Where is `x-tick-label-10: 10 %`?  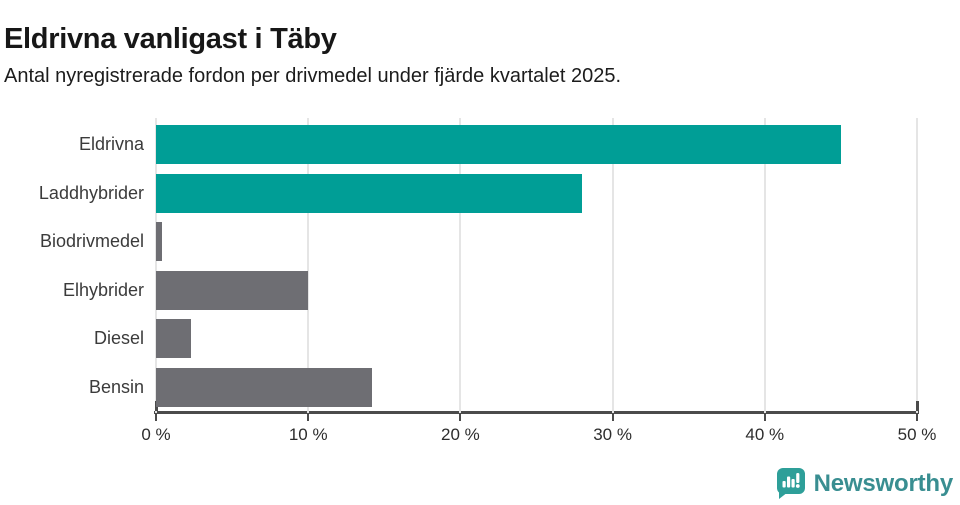 x-tick-label-10: 10 % is located at coordinates (308, 434).